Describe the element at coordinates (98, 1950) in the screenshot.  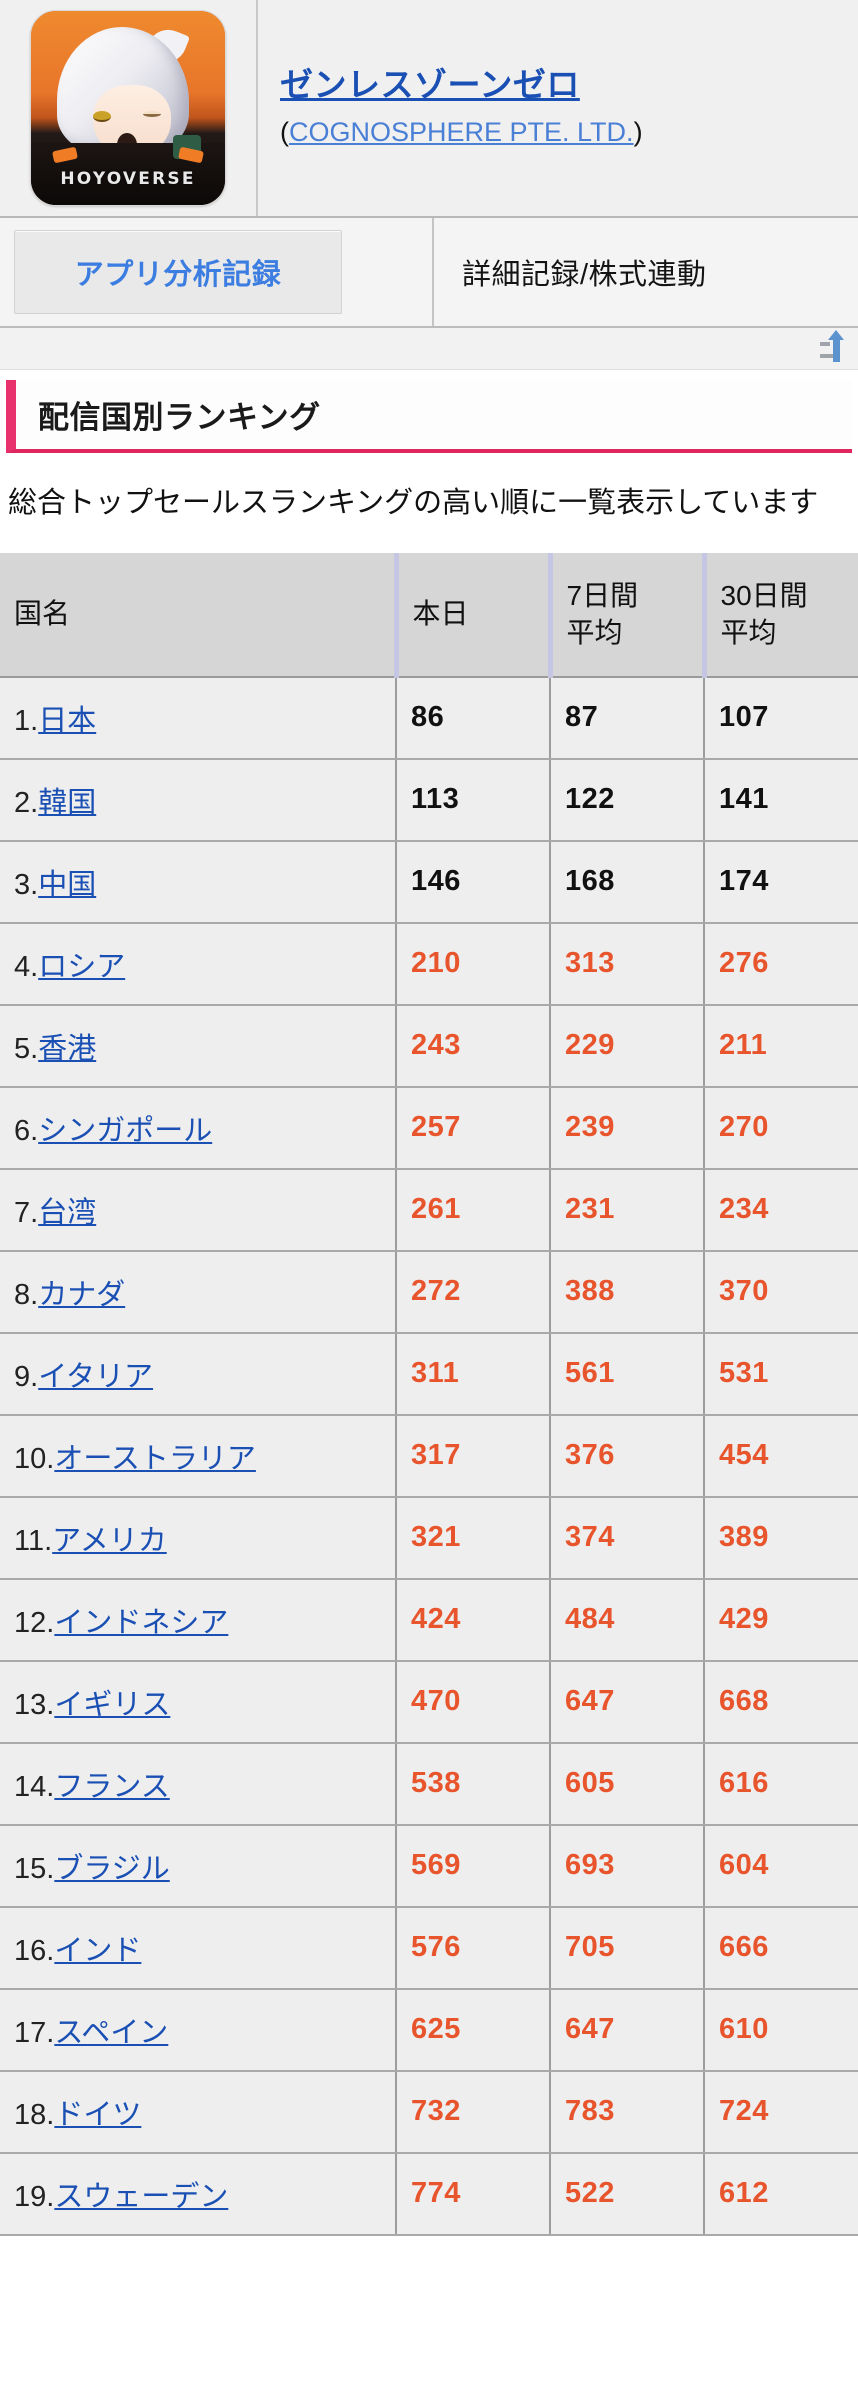
I see `country-link: インド` at that location.